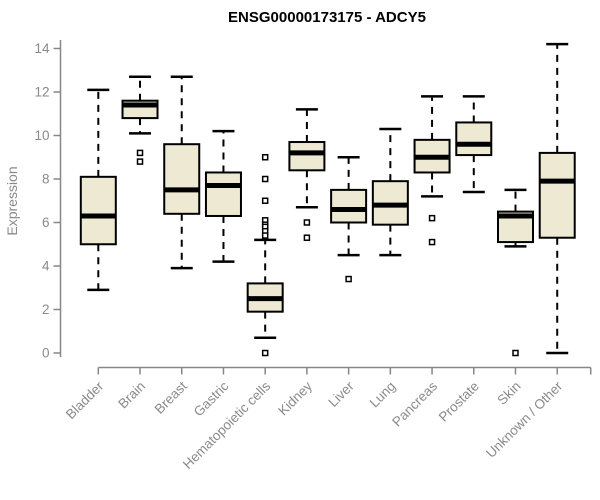  What do you see at coordinates (265, 255) in the screenshot?
I see `boxplot-hematopoietic-cells` at bounding box center [265, 255].